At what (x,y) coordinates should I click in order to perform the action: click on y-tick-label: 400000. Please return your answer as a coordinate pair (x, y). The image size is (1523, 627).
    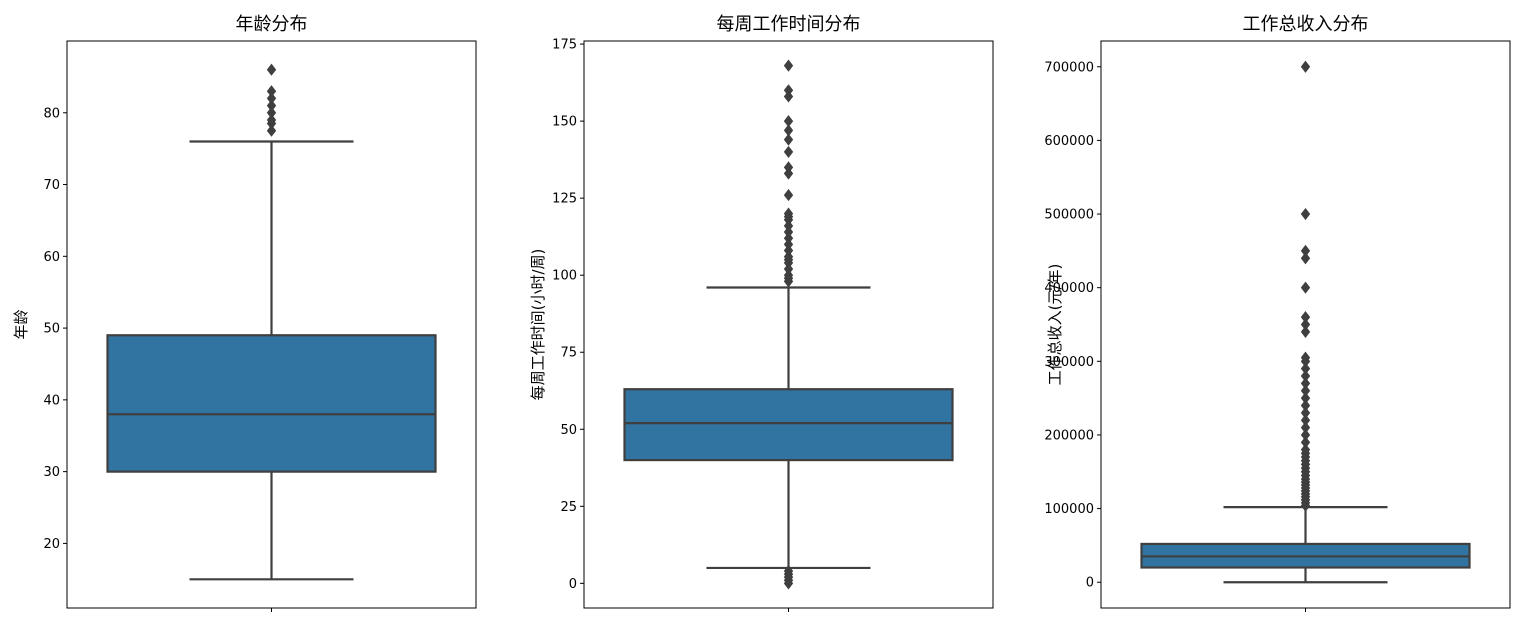
    Looking at the image, I should click on (1069, 288).